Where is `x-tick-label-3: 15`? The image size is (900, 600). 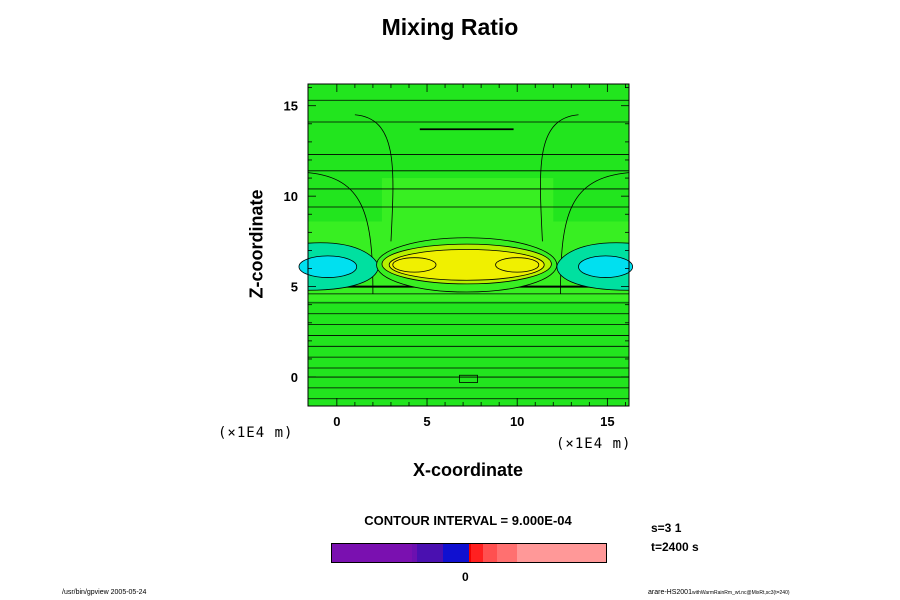
x-tick-label-3: 15 is located at coordinates (607, 421).